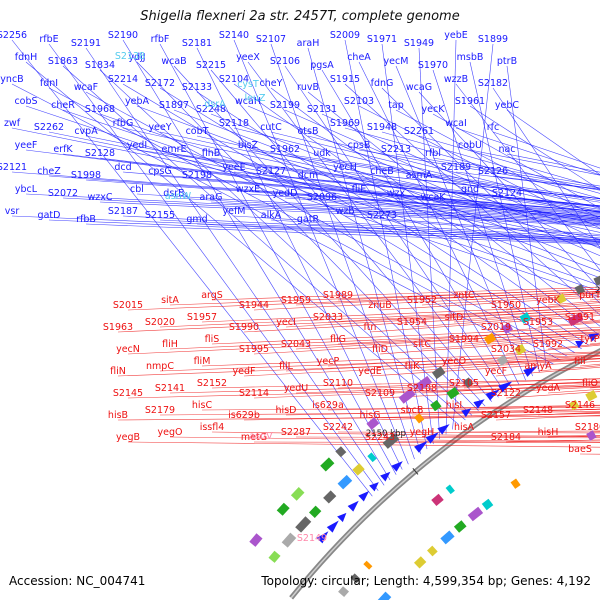 The width and height of the screenshot is (600, 600). Describe the element at coordinates (160, 39) in the screenshot. I see `plus-gene-label: rfbF` at that location.